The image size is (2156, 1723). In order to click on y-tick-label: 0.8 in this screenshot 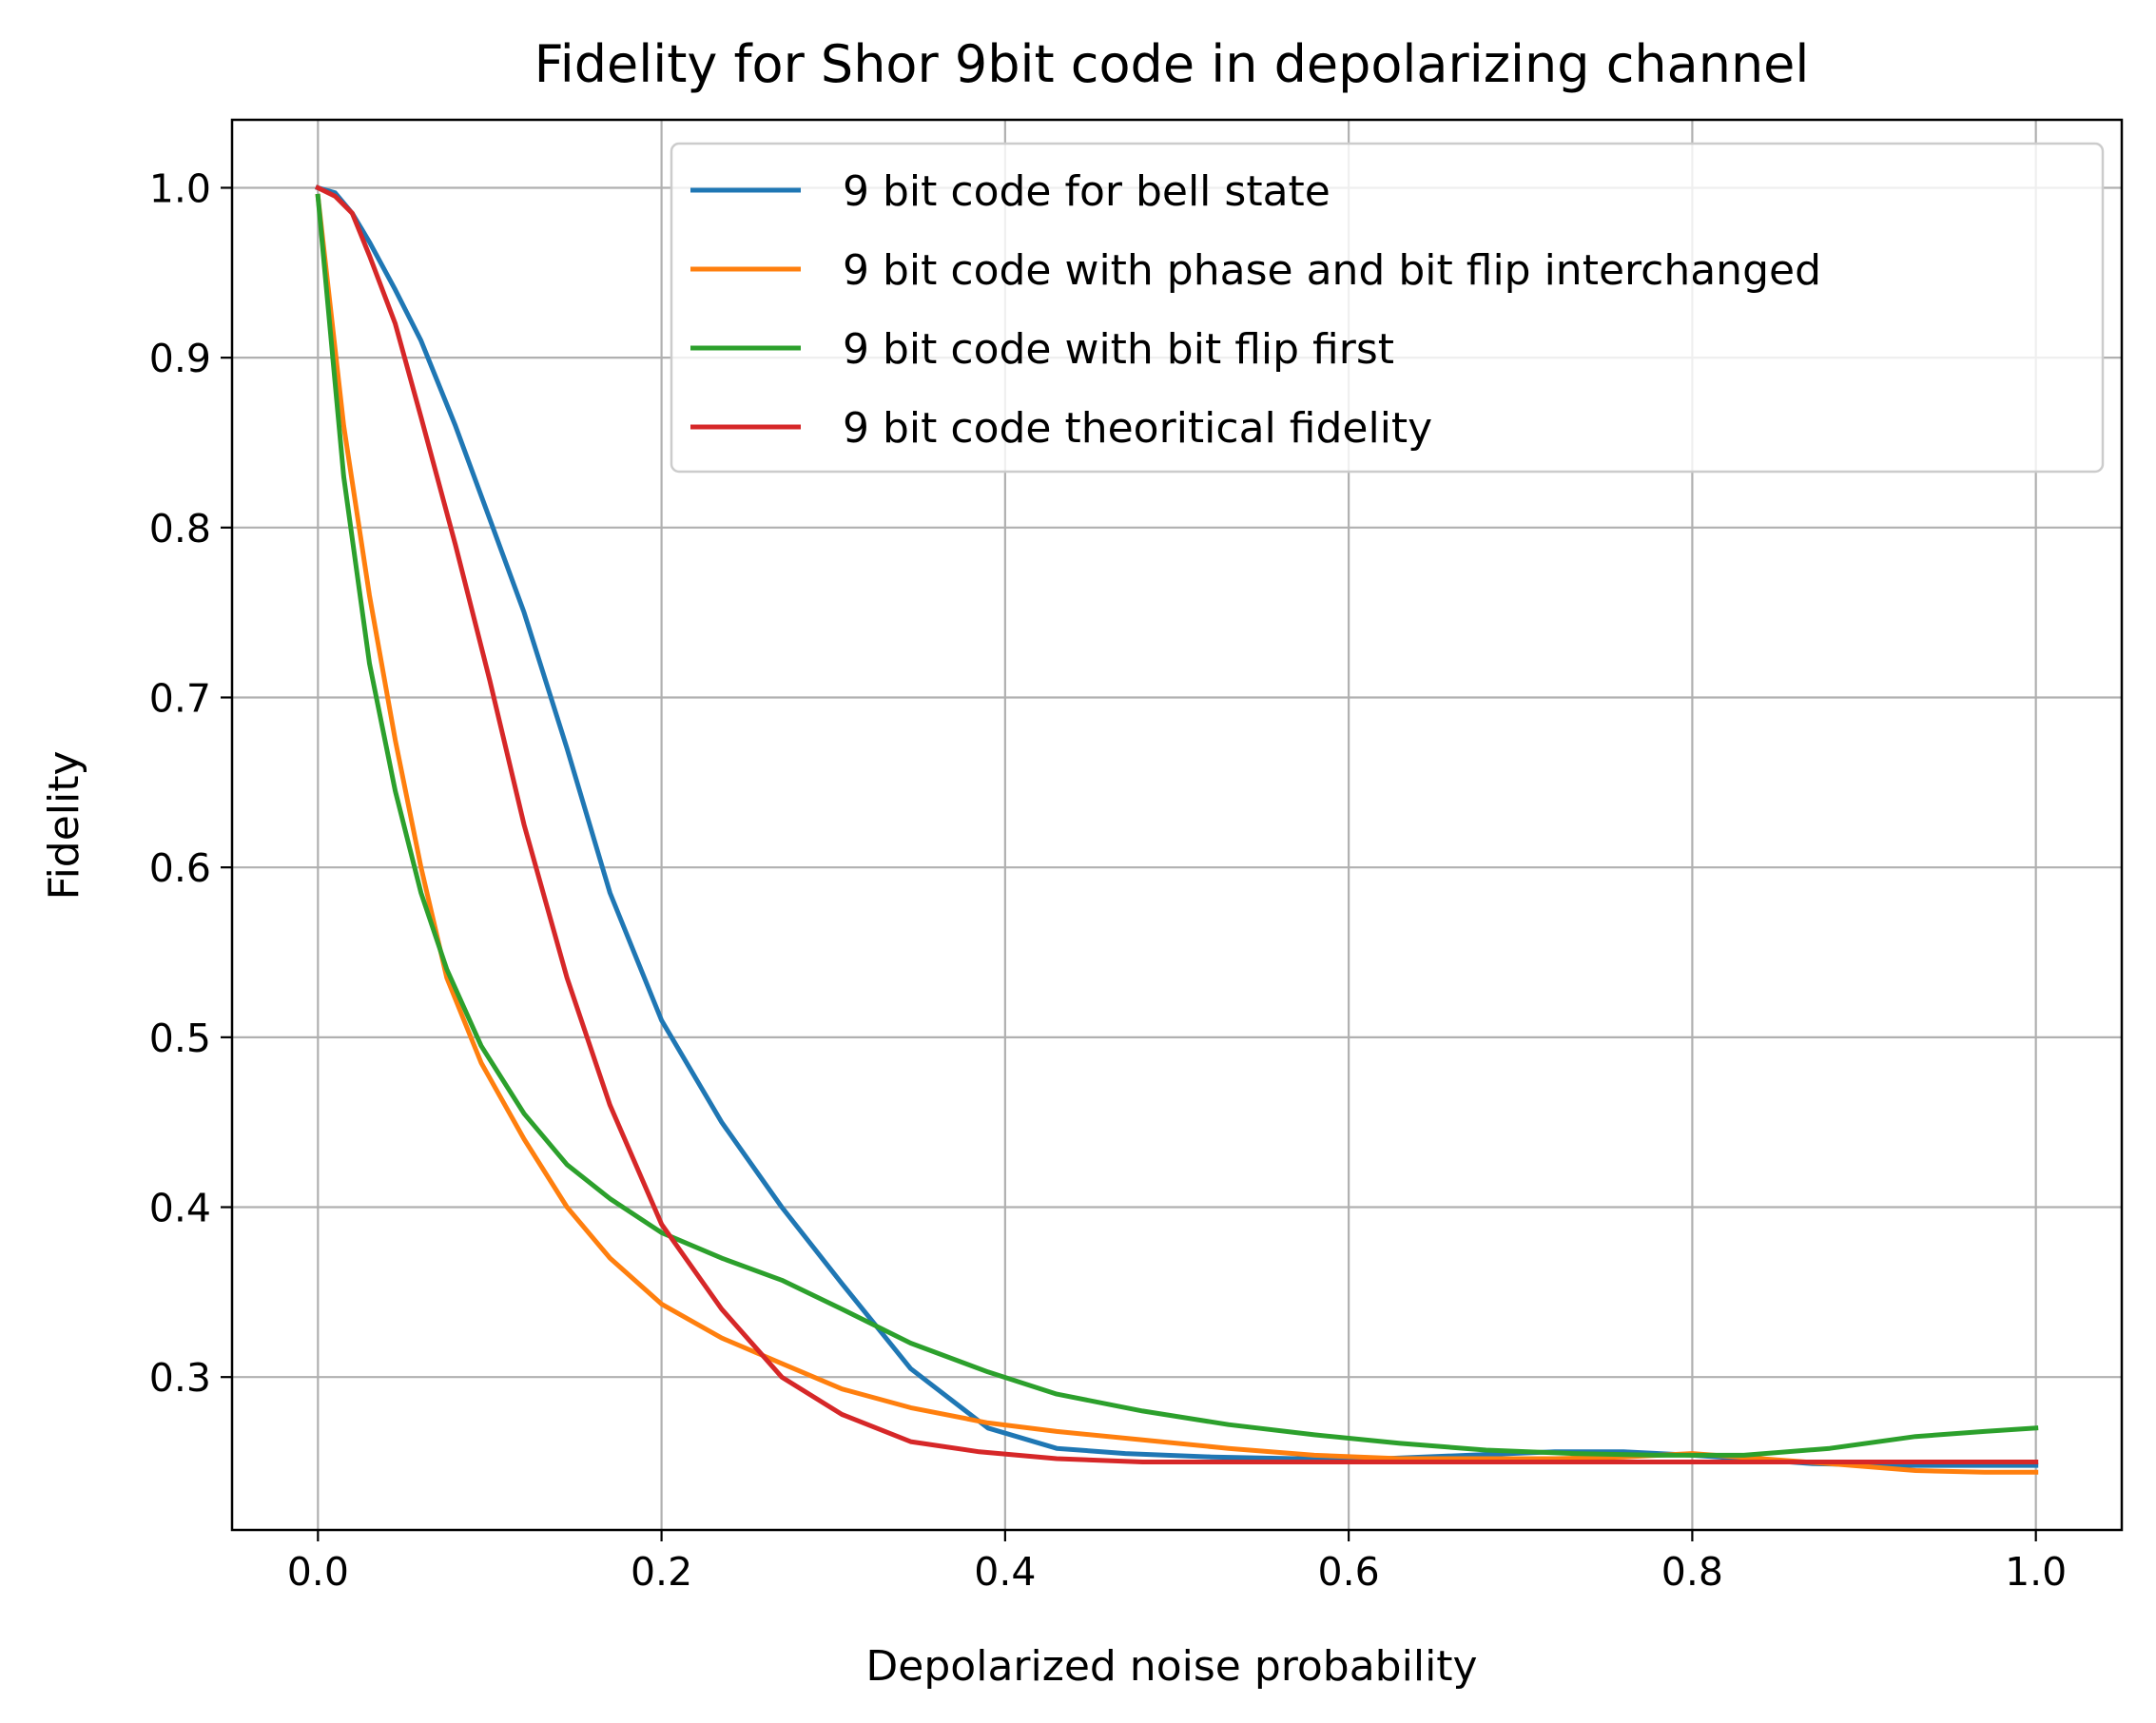, I will do `click(180, 529)`.